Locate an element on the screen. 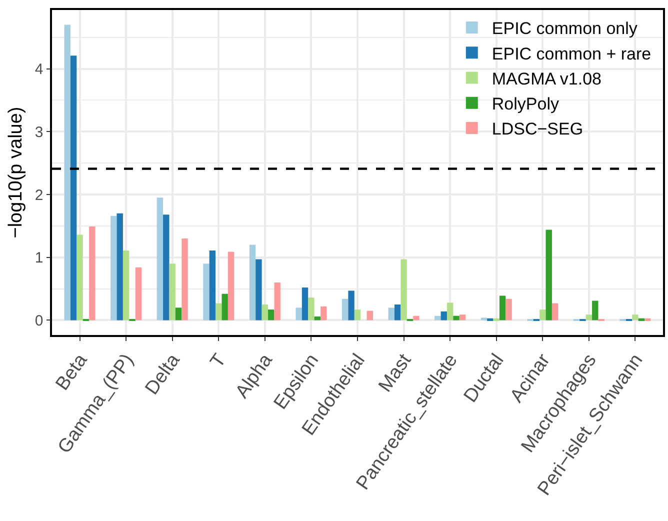 This screenshot has width=668, height=521. y-tick-label: 4 is located at coordinates (39, 69).